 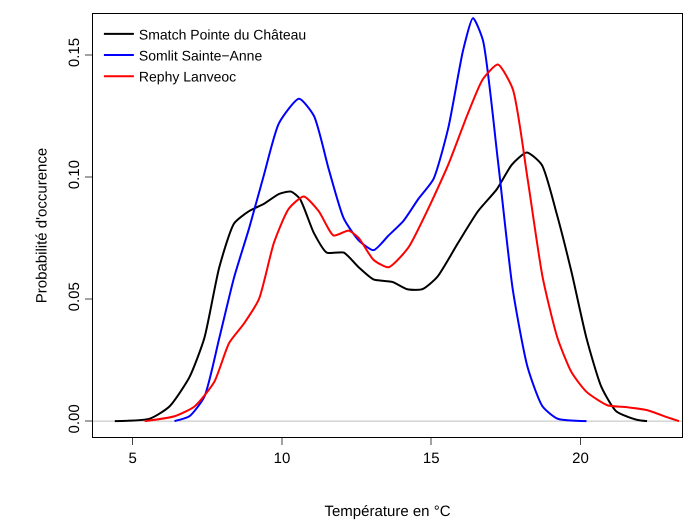 I want to click on legend-label: Rephy Lanveoc, so click(x=187, y=76).